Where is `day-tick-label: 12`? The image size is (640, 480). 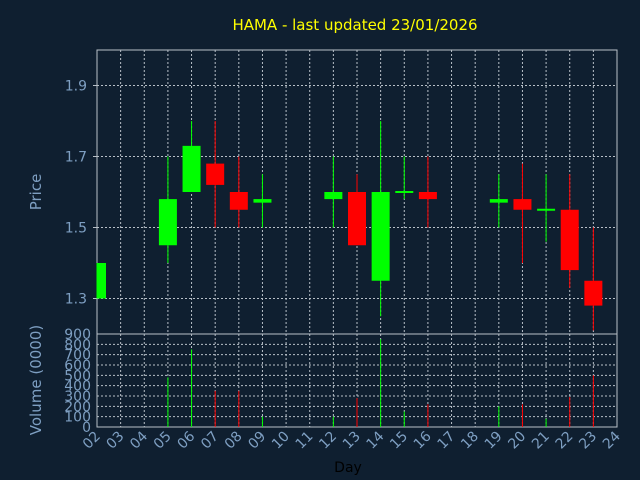
day-tick-label: 12 is located at coordinates (328, 441).